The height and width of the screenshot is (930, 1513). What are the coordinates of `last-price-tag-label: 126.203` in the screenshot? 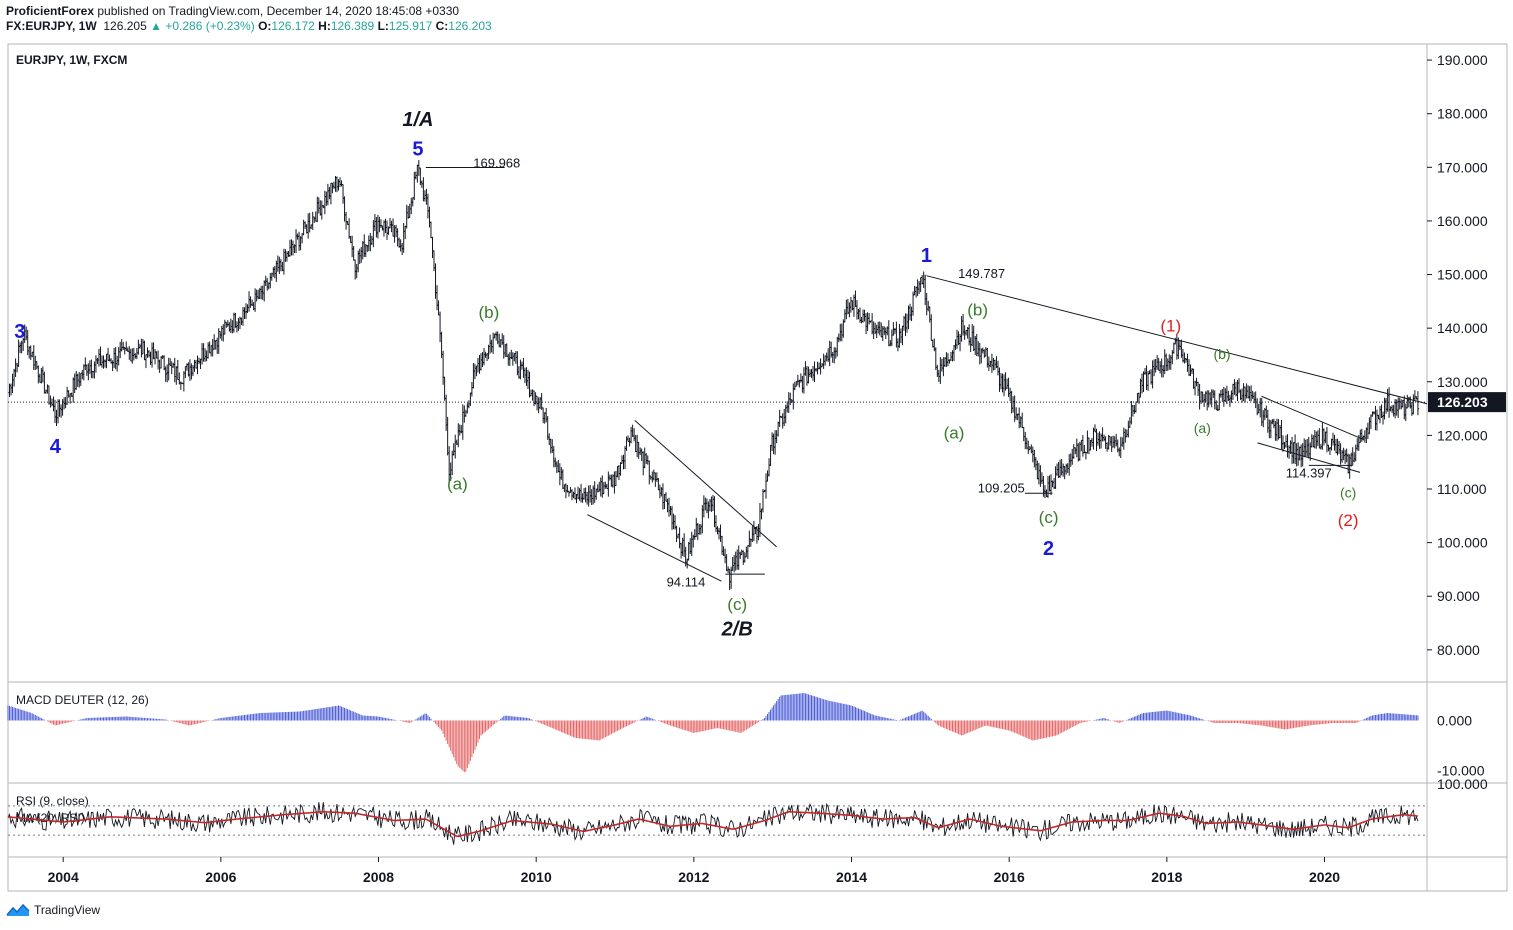 It's located at (1462, 402).